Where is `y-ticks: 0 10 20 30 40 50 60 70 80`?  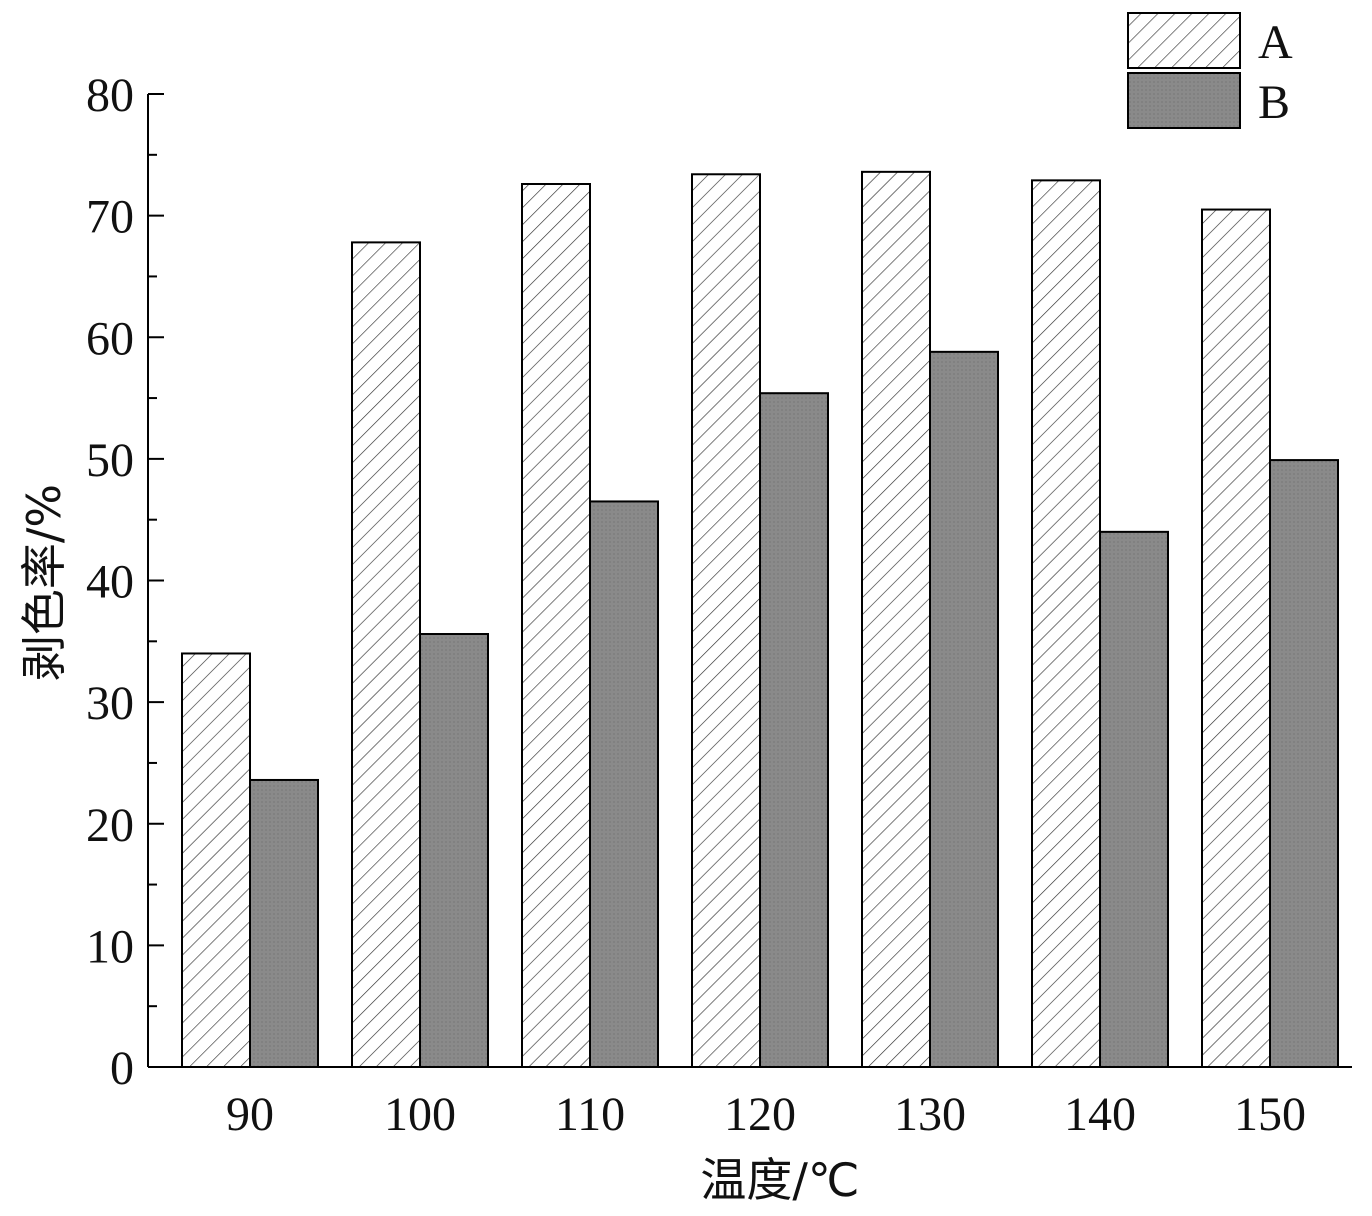
y-ticks: 0 10 20 30 40 50 60 70 80 is located at coordinates (125, 582).